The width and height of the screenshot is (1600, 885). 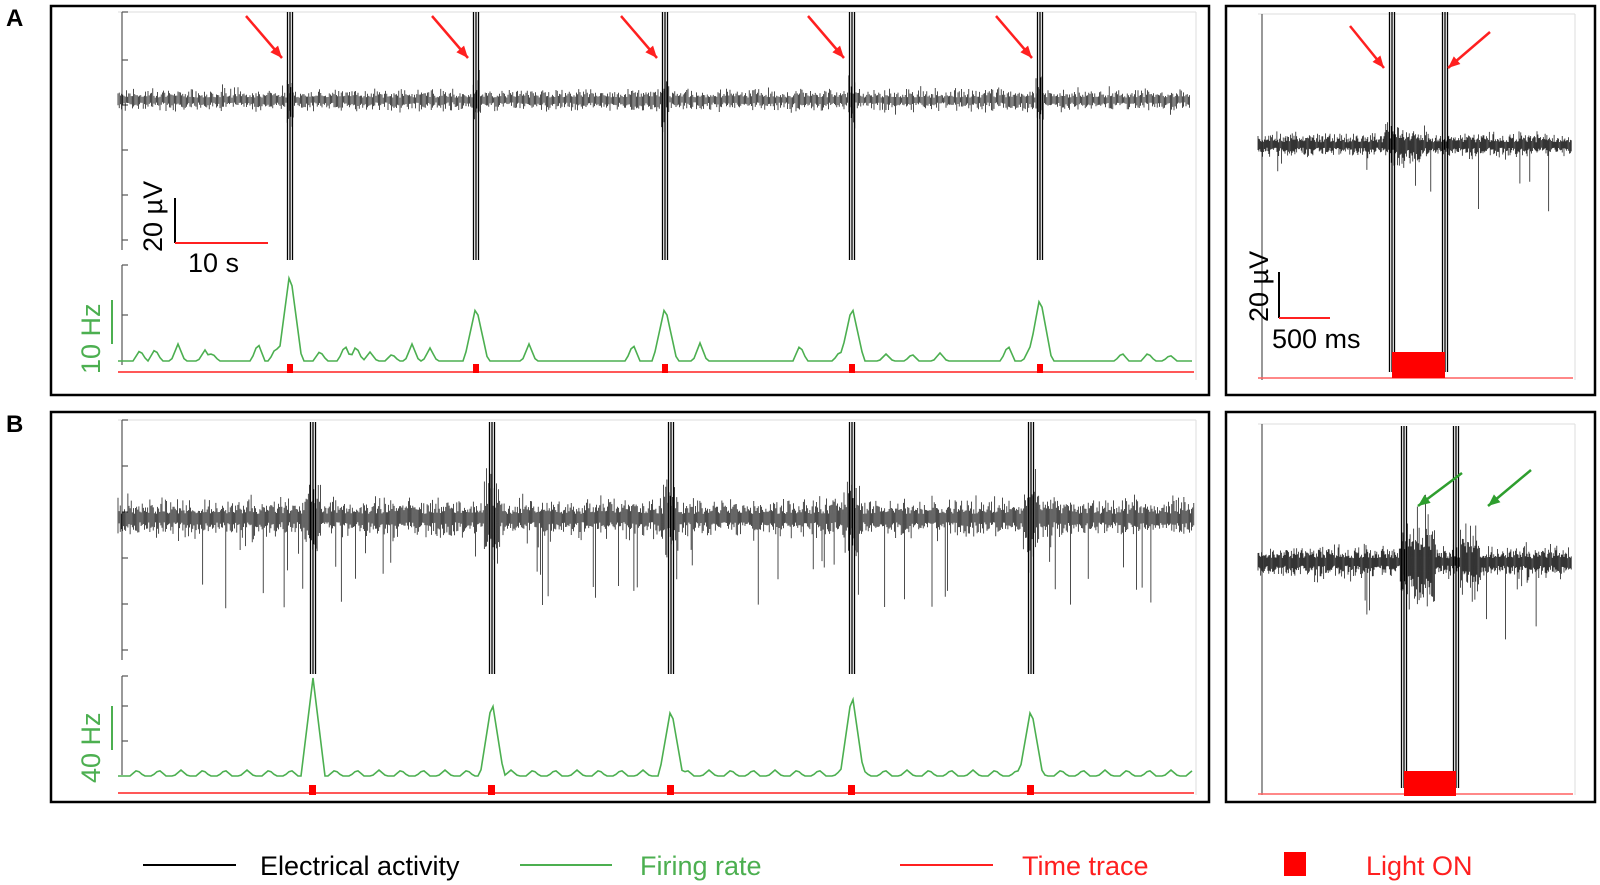 I want to click on scale-label-time-a: 10 s, so click(x=213, y=263).